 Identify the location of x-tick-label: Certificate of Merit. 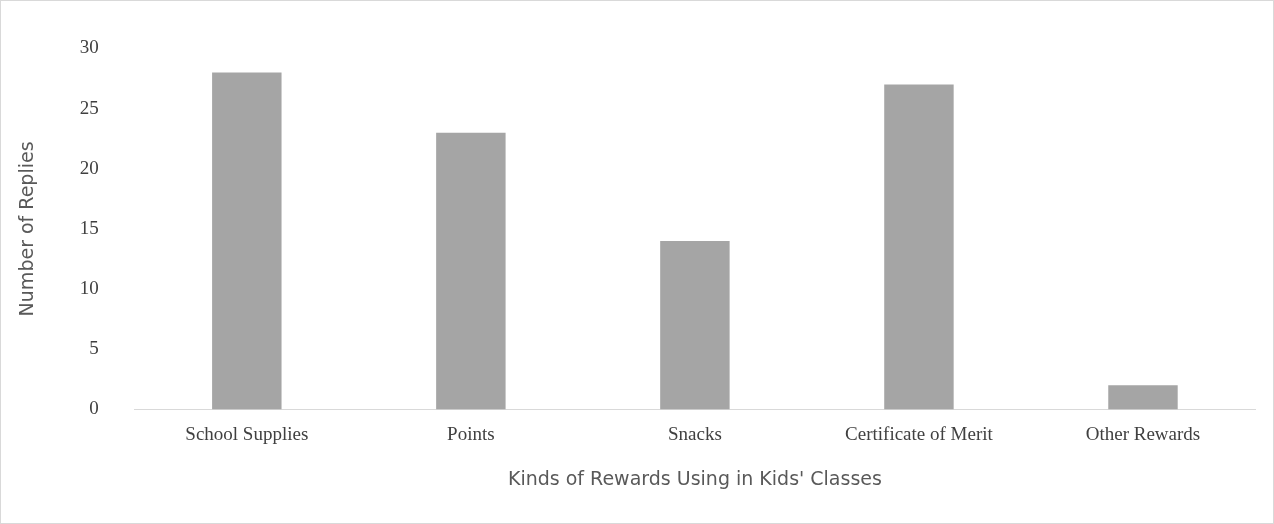
(919, 433).